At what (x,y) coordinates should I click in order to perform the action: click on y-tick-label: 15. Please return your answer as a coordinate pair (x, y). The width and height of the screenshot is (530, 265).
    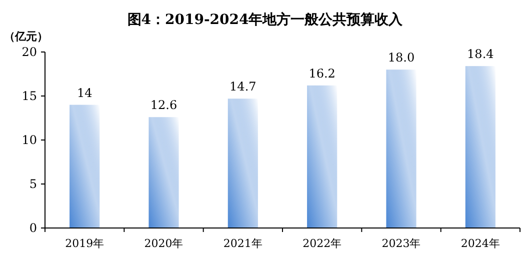
    Looking at the image, I should click on (29, 96).